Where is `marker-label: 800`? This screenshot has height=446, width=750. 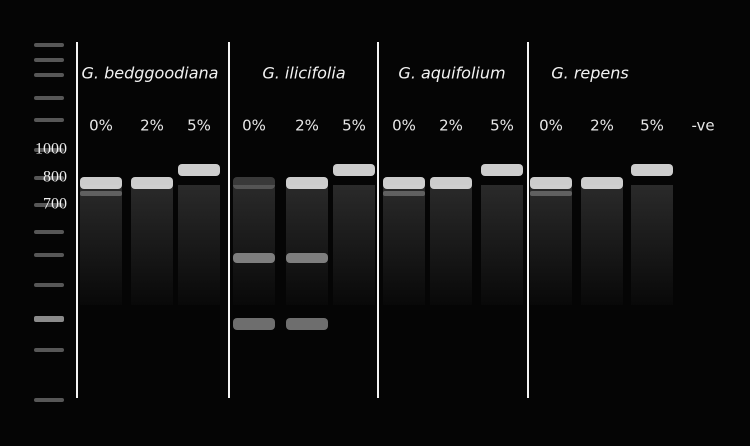
marker-label: 800 is located at coordinates (55, 177).